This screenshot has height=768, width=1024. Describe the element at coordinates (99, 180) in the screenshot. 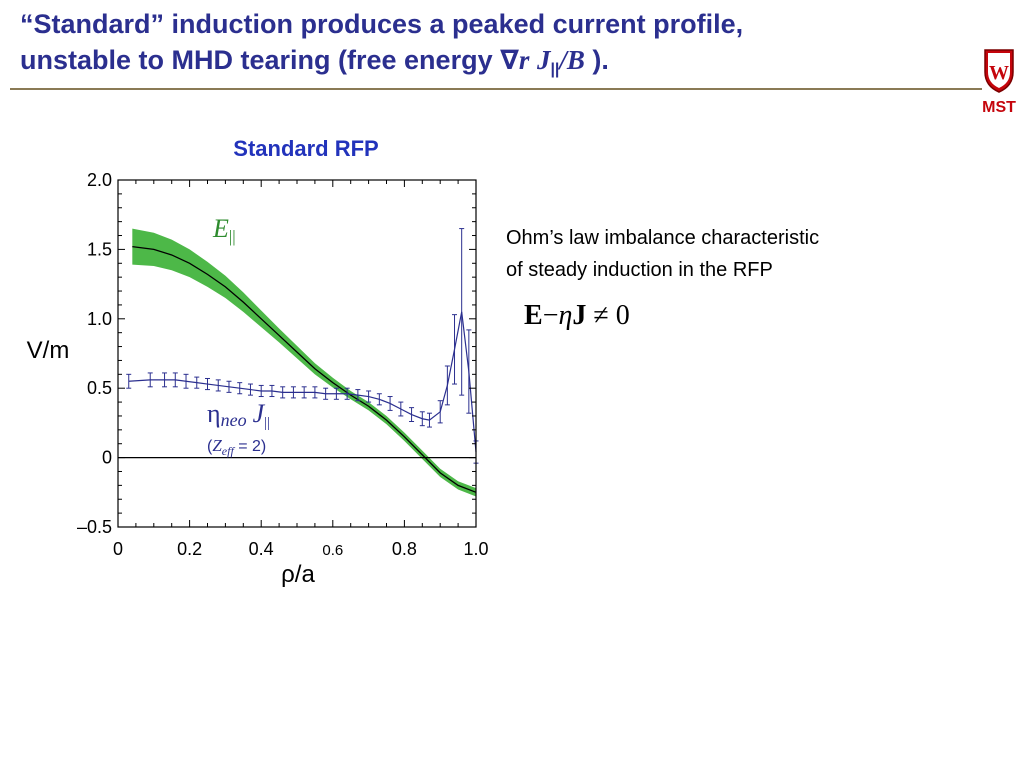

I see `y-tick-label: 2.0` at that location.